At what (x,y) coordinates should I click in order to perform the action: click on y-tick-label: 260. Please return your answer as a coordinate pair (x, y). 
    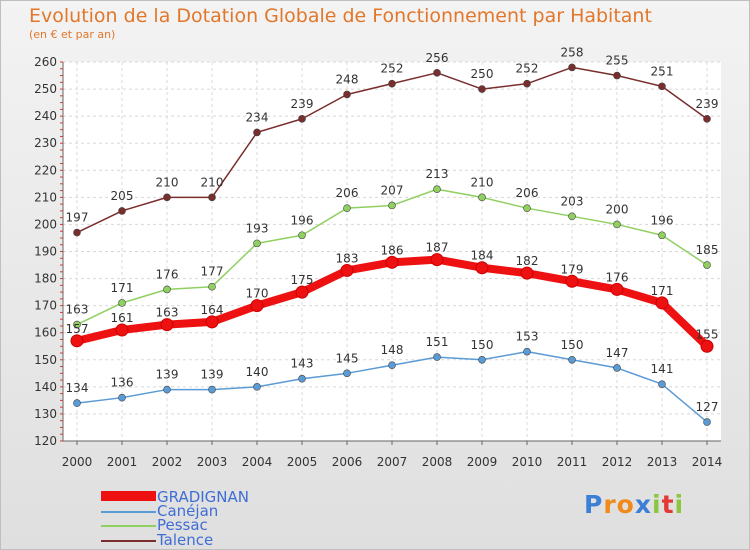
    Looking at the image, I should click on (45, 62).